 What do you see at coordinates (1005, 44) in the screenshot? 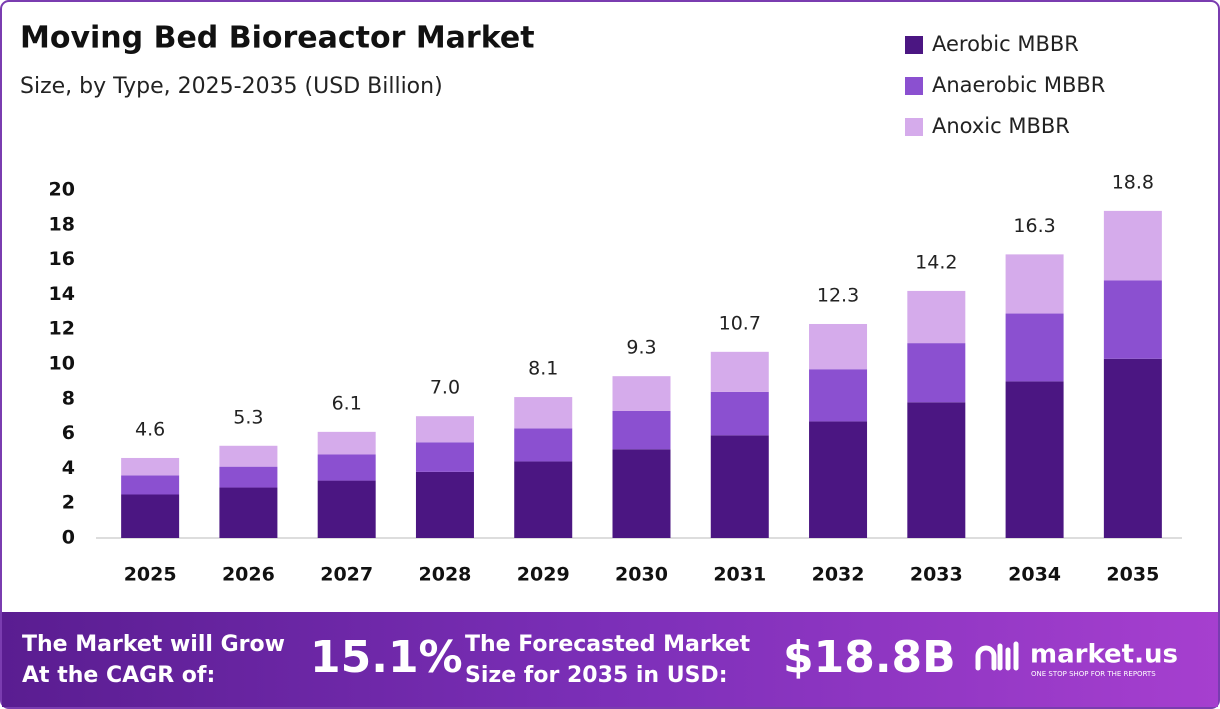
I see `legend-label: Aerobic MBBR` at bounding box center [1005, 44].